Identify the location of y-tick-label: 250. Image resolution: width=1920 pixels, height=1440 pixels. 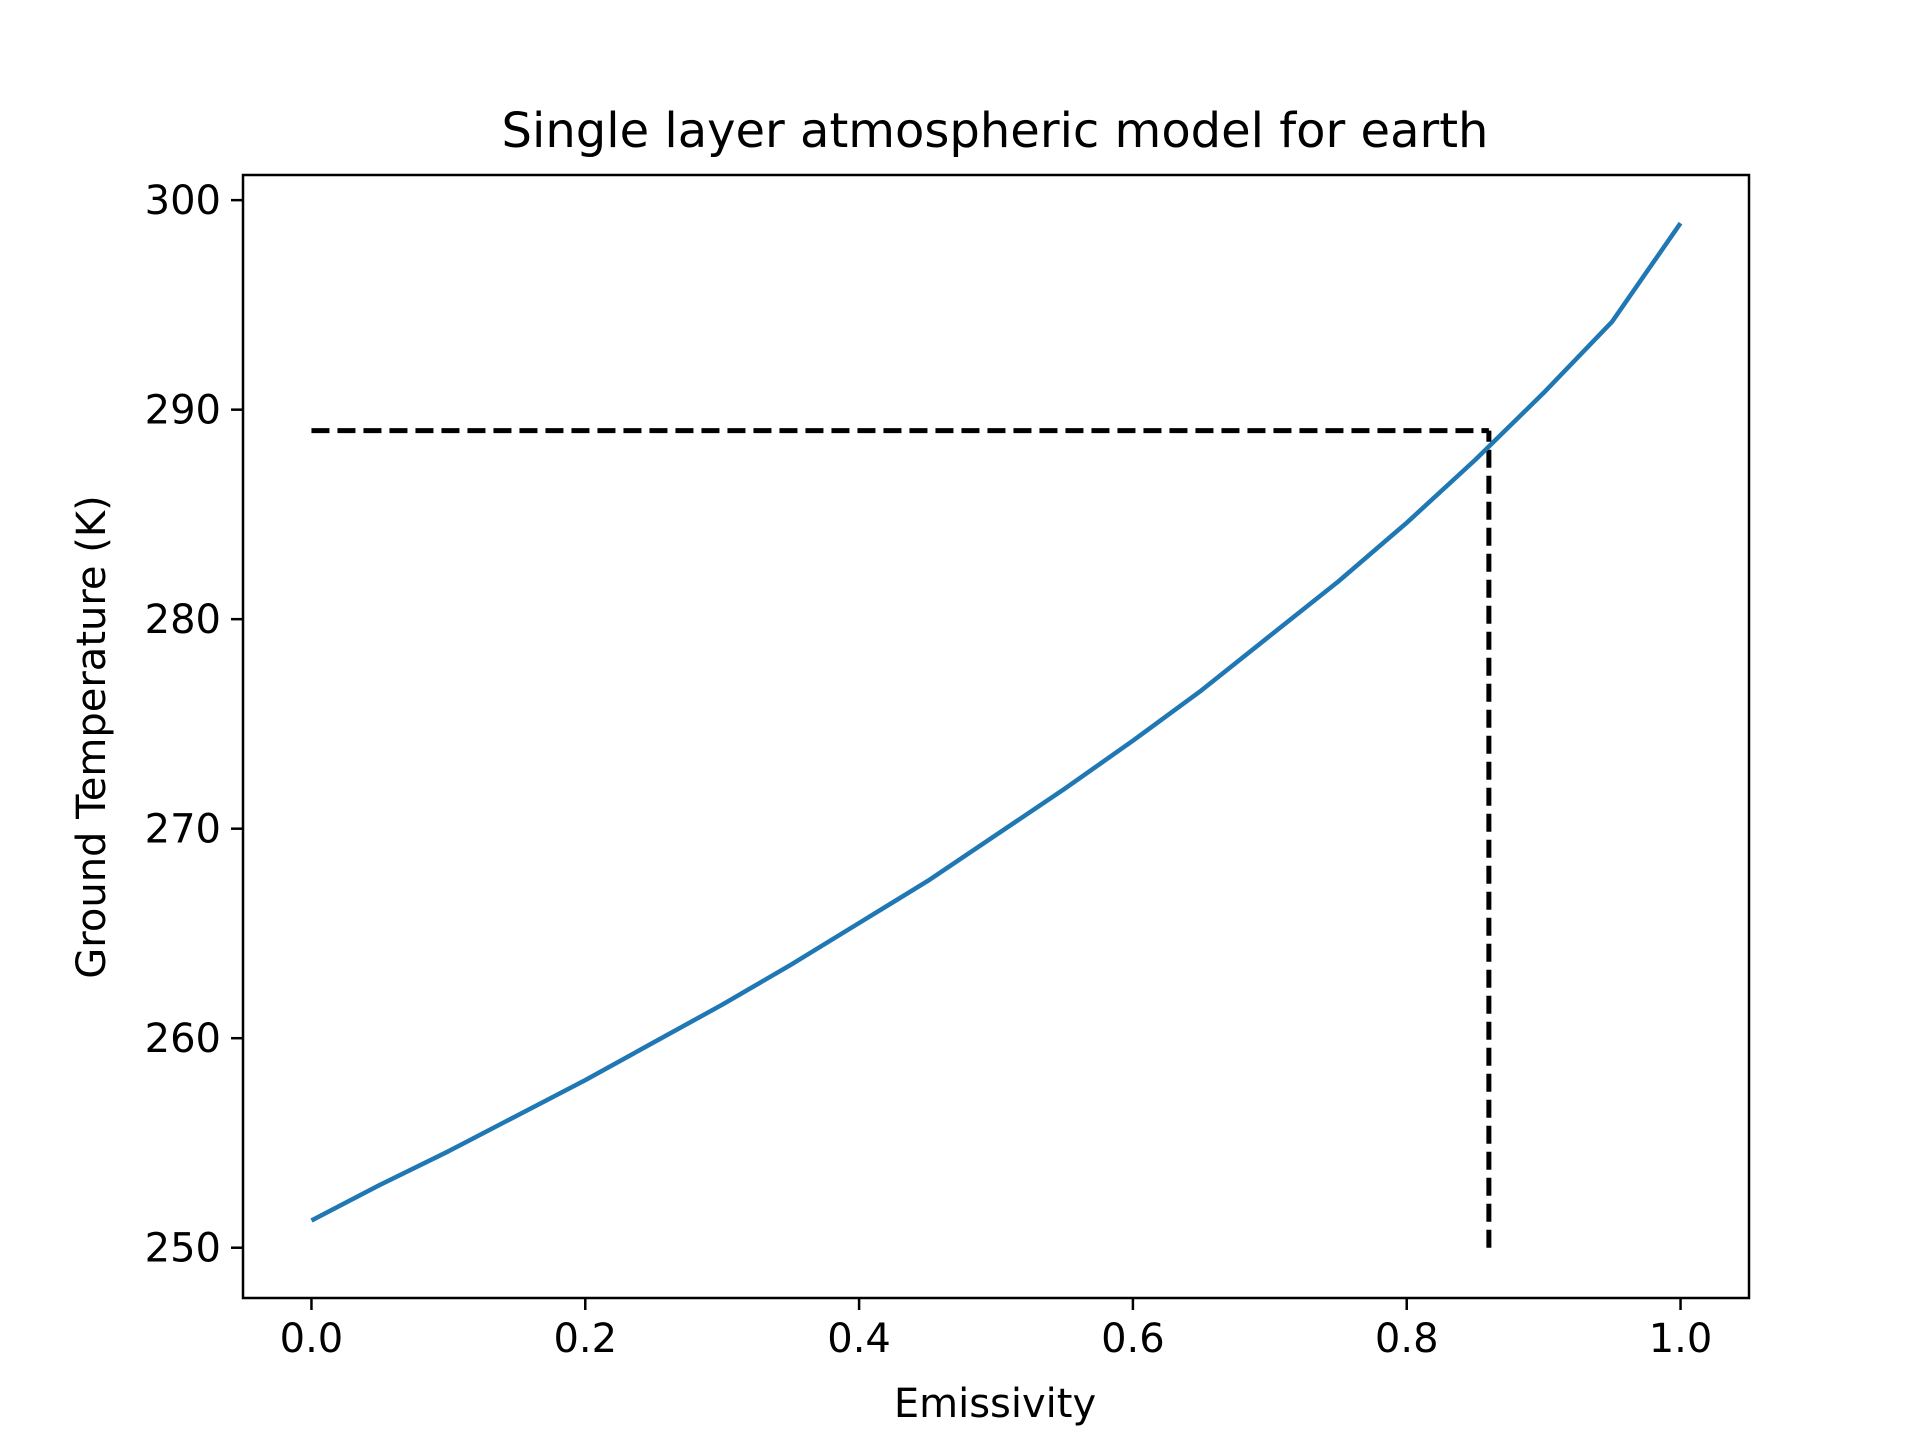
(183, 1249).